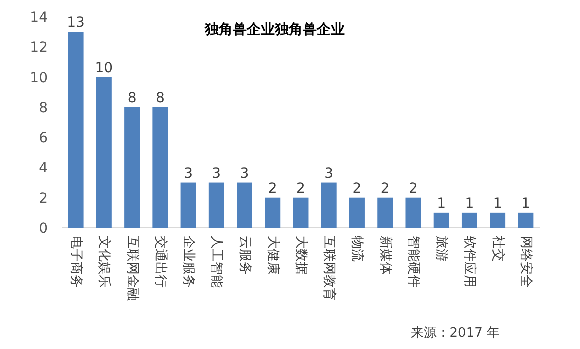  What do you see at coordinates (385, 255) in the screenshot?
I see `x-tick-label: 新媒体` at bounding box center [385, 255].